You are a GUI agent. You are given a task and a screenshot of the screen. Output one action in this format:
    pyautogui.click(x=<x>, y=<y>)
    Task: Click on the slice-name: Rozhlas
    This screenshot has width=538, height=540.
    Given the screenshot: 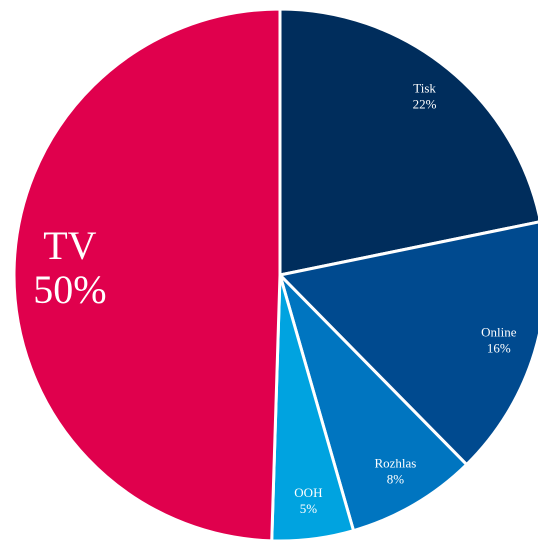 What is the action you would take?
    pyautogui.click(x=395, y=463)
    